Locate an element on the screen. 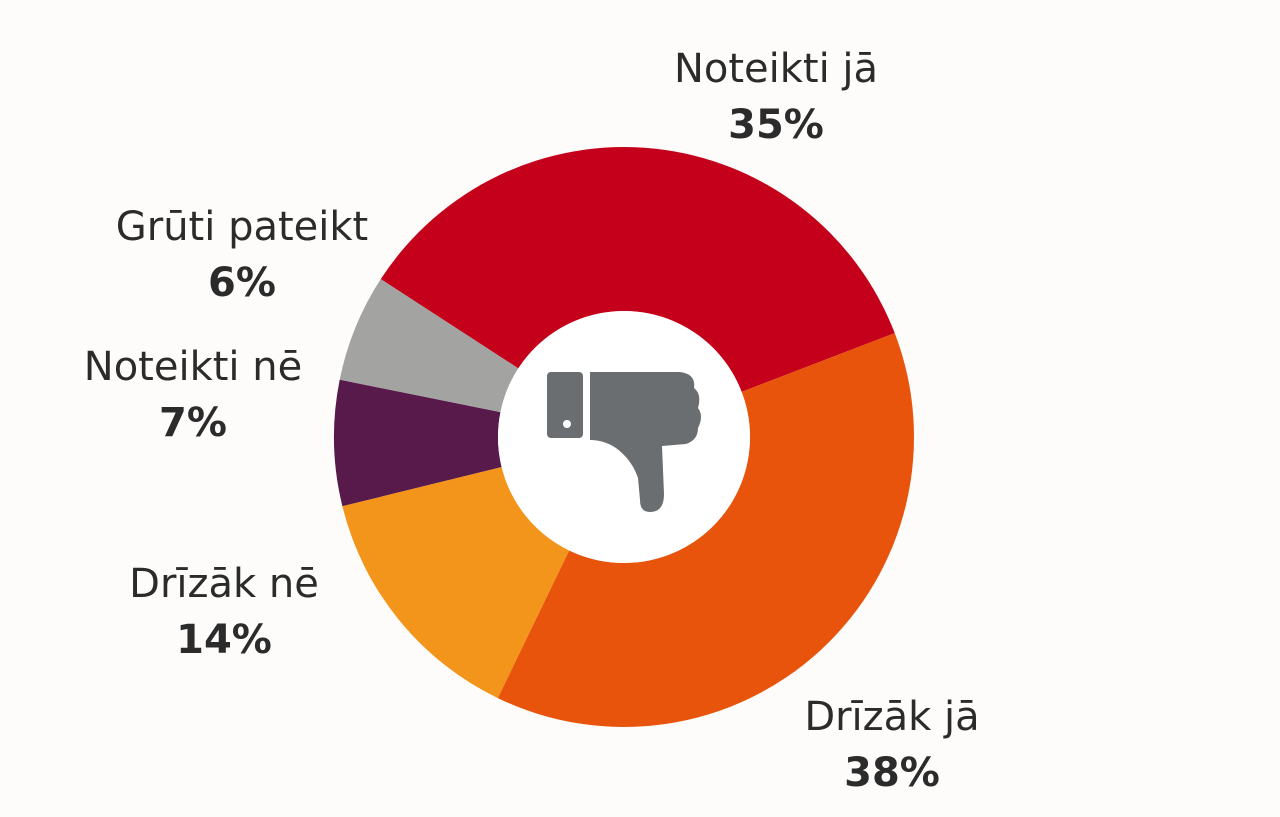 The width and height of the screenshot is (1280, 817). slice-value-label-3: 14% is located at coordinates (224, 640).